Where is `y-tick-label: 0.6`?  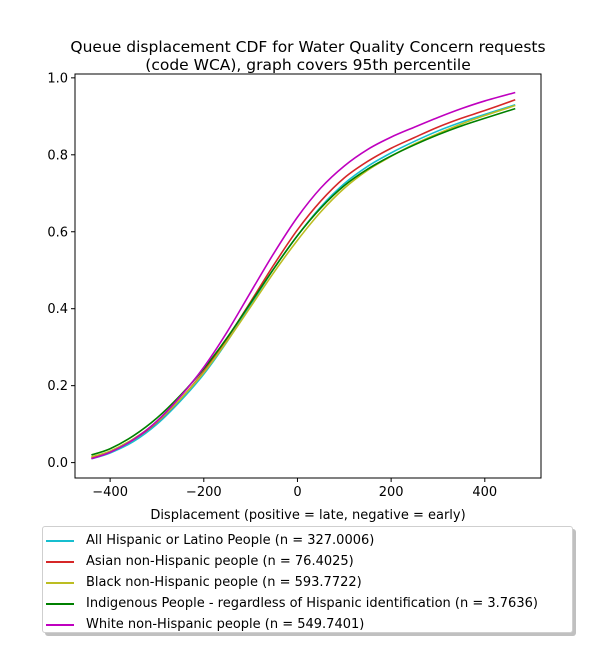
y-tick-label: 0.6 is located at coordinates (57, 232).